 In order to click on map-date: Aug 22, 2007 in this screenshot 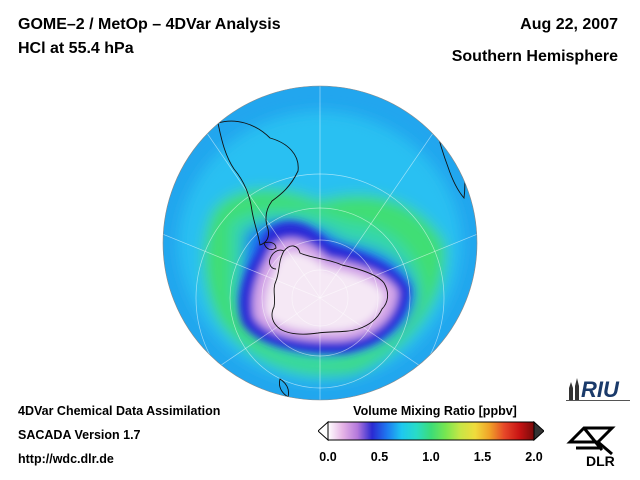, I will do `click(569, 24)`.